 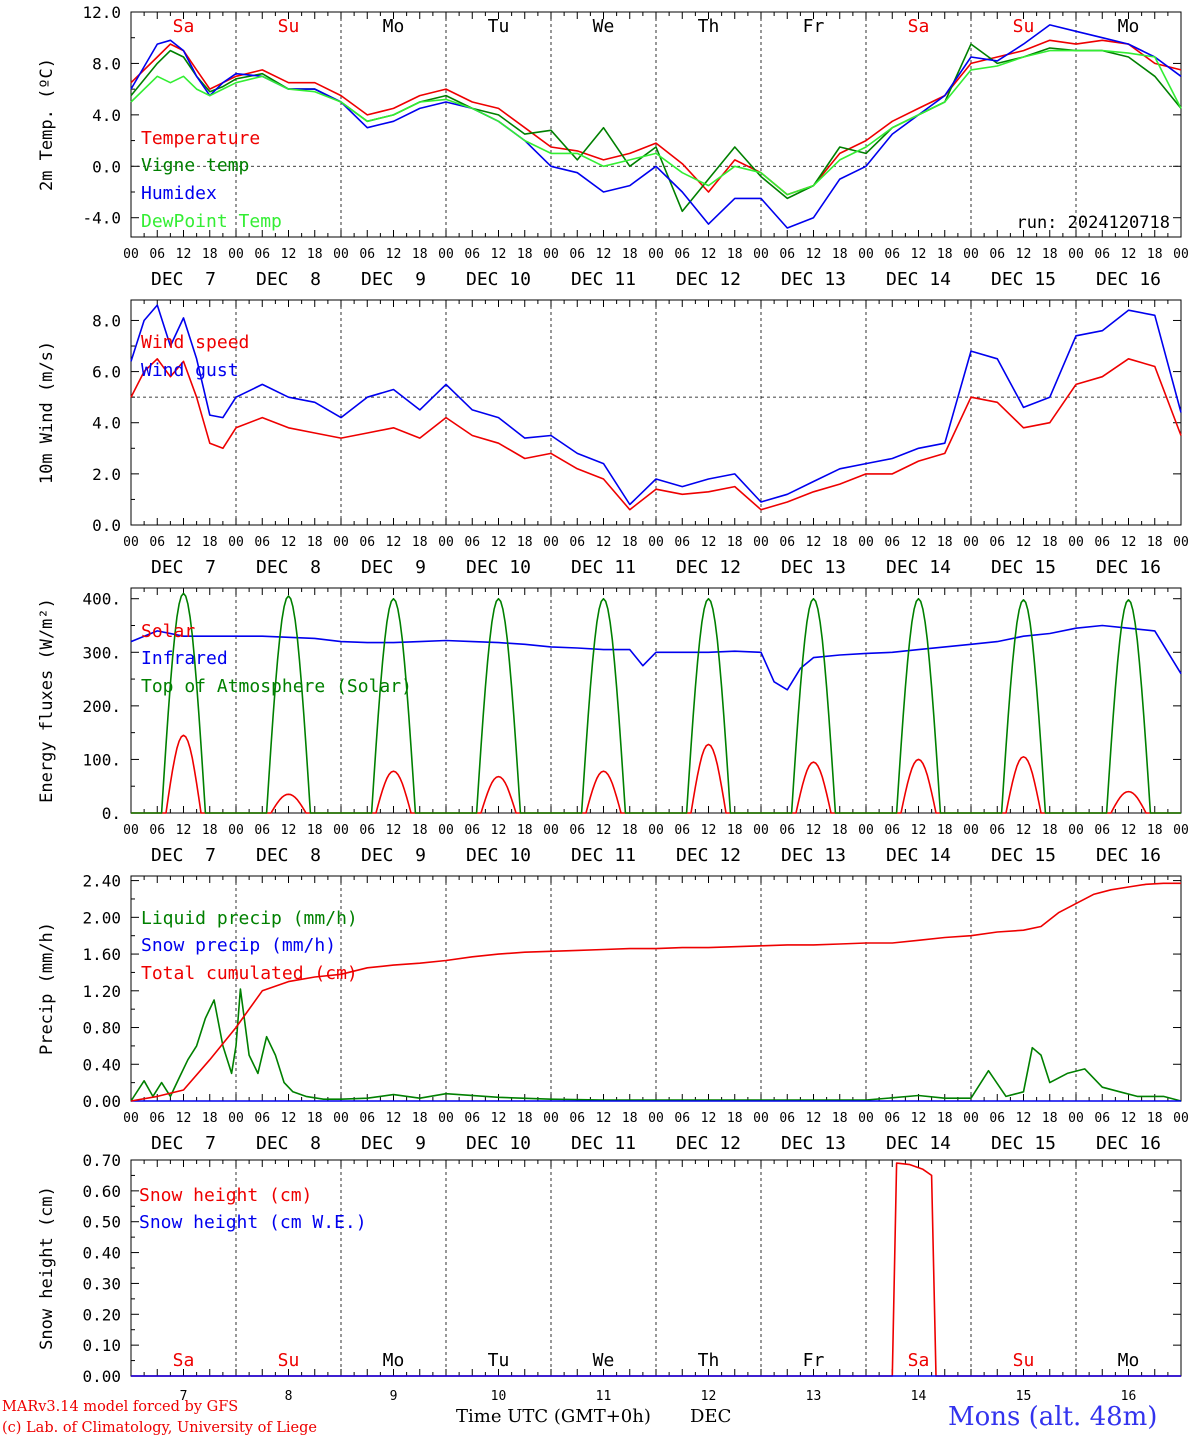 What do you see at coordinates (1023, 279) in the screenshot?
I see `x-day-label: DEC 15` at bounding box center [1023, 279].